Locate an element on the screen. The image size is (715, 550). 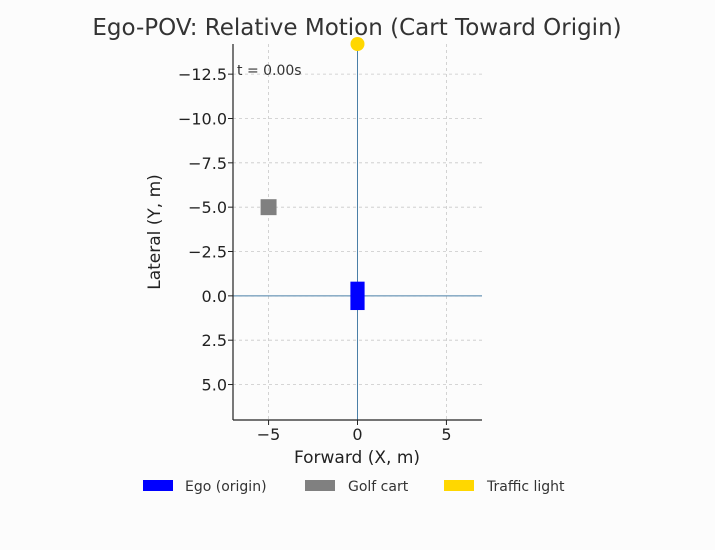
y-tick-label: 0.0 is located at coordinates (214, 296).